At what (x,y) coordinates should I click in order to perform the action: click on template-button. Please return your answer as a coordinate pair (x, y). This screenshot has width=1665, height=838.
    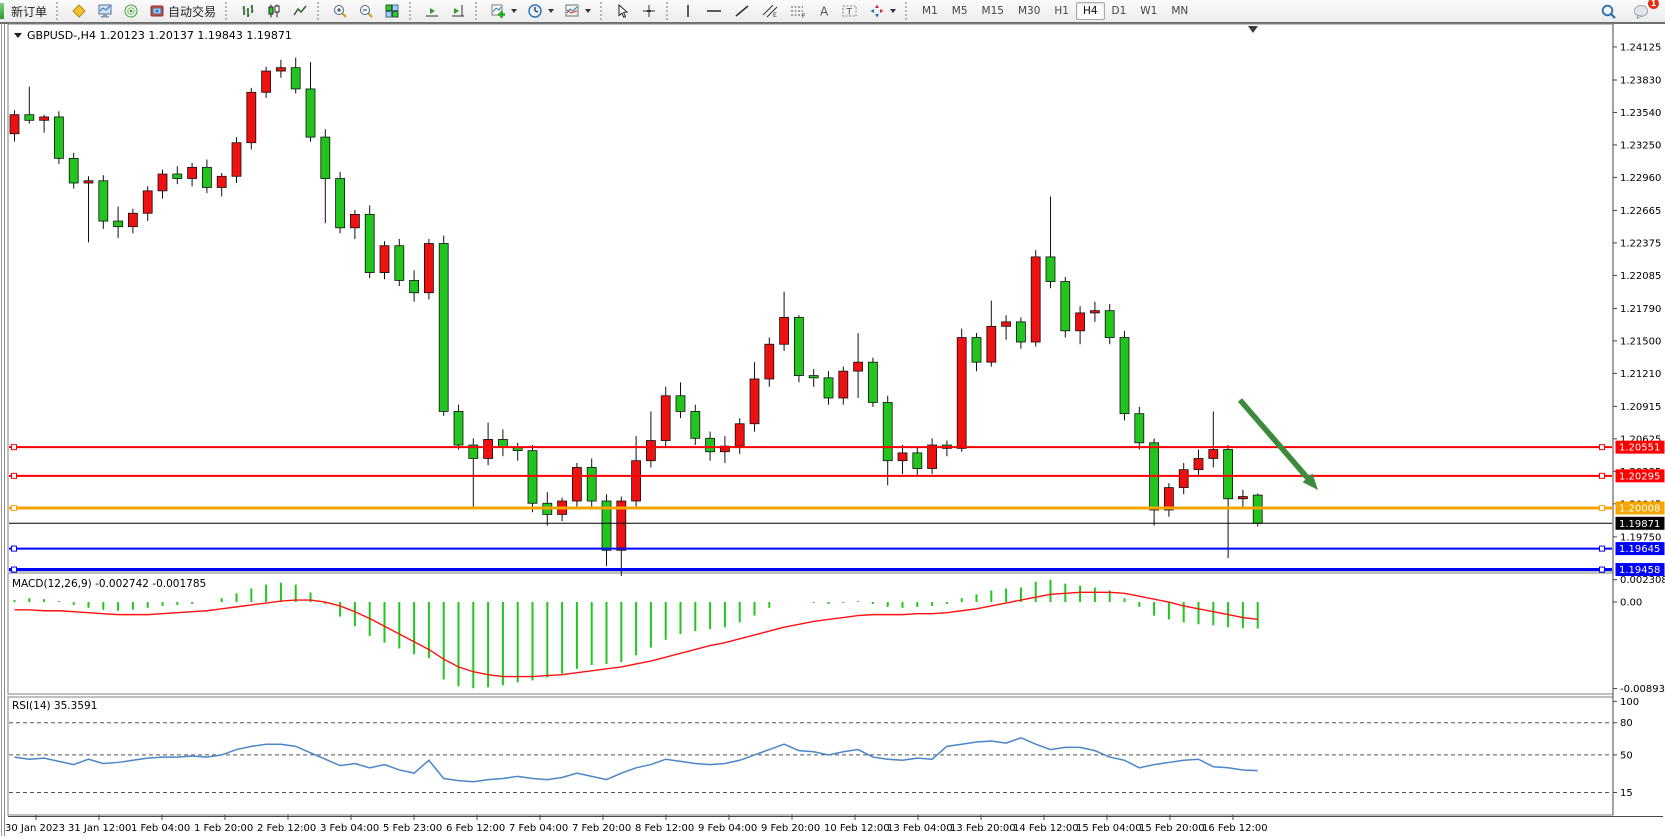
    Looking at the image, I should click on (577, 11).